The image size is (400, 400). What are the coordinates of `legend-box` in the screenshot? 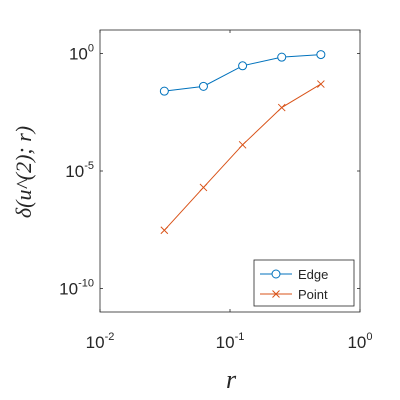 It's located at (304, 283).